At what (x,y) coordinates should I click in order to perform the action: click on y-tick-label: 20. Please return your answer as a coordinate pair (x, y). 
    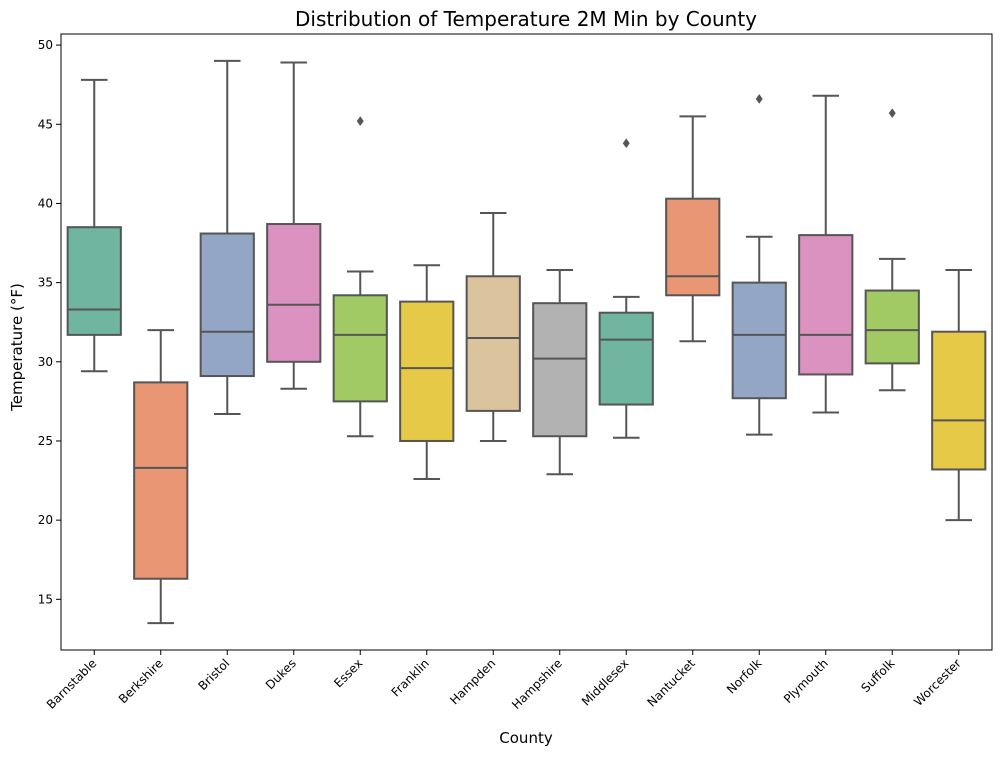
    Looking at the image, I should click on (45, 520).